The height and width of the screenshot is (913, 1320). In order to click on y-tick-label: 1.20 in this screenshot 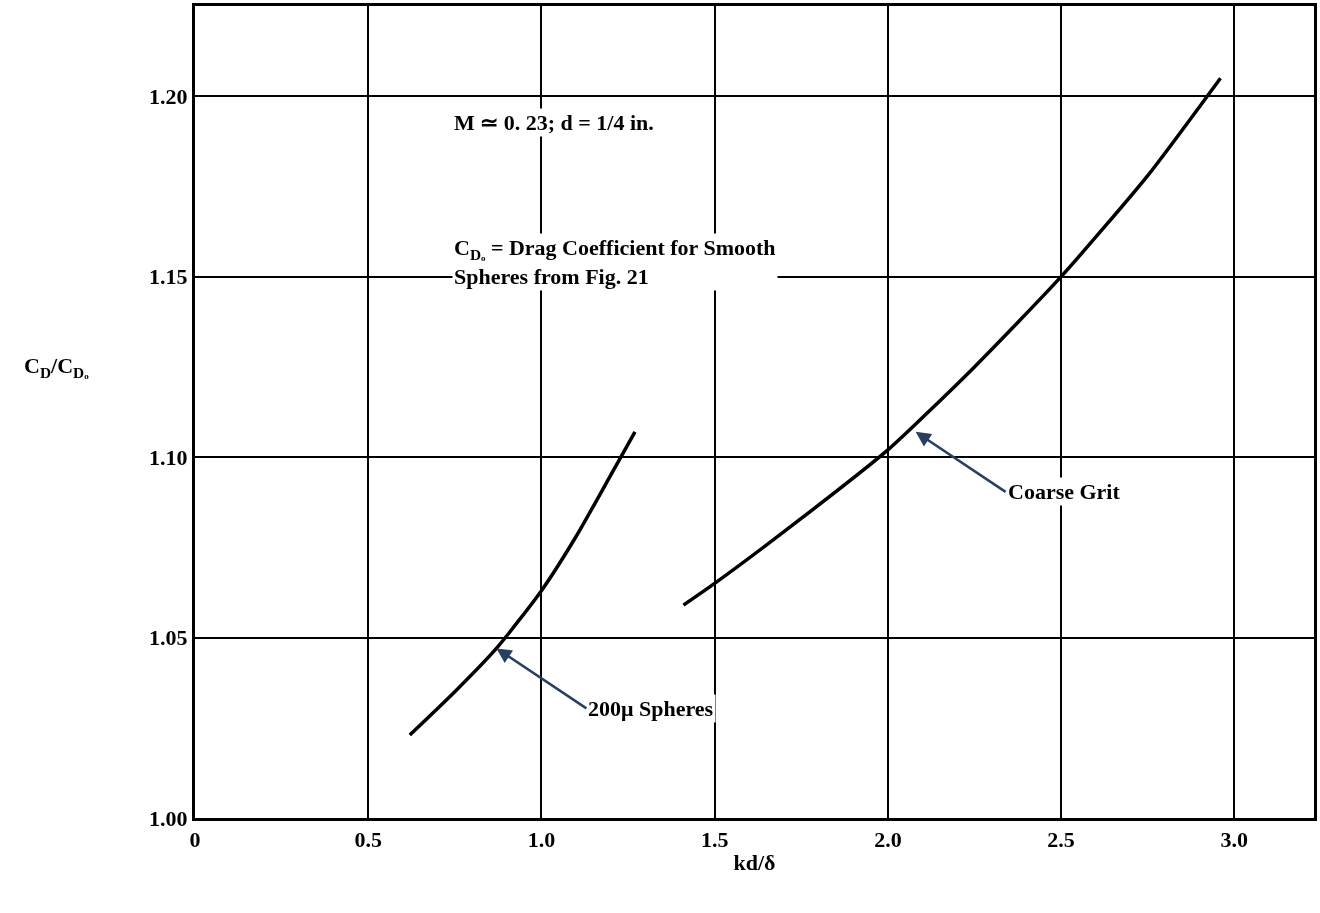, I will do `click(168, 96)`.